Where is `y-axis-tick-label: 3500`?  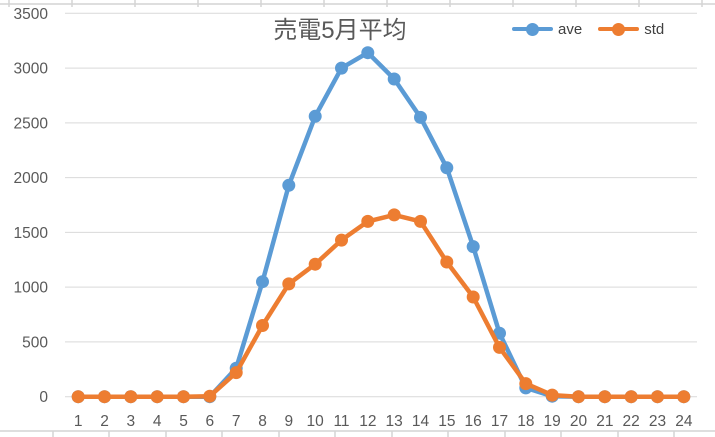
y-axis-tick-label: 3500 is located at coordinates (31, 14).